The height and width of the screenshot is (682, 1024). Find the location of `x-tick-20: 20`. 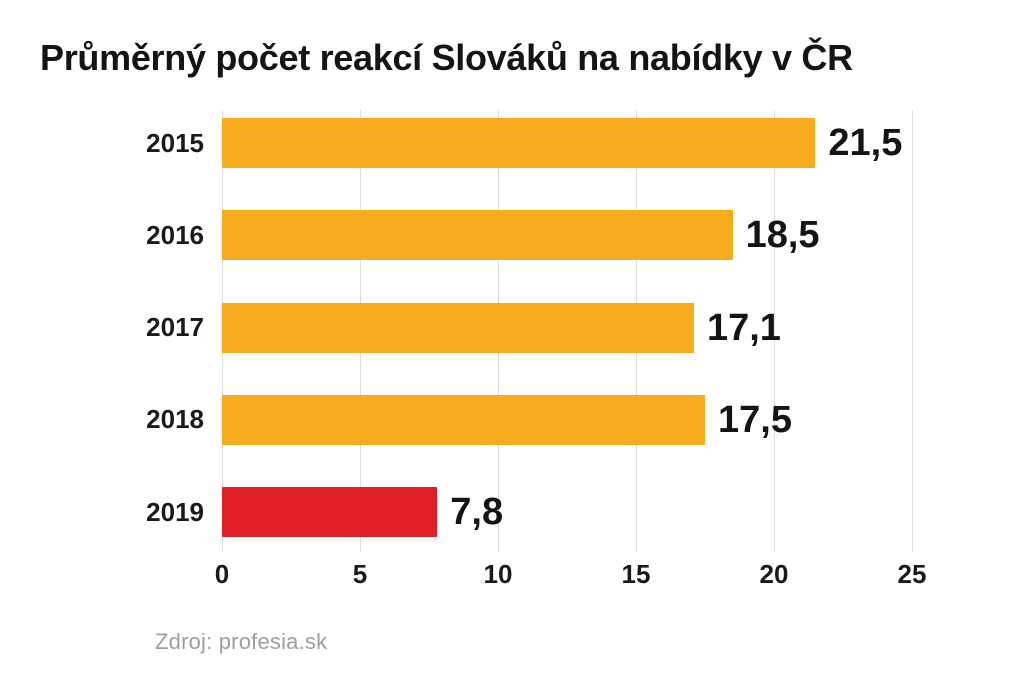

x-tick-20: 20 is located at coordinates (774, 574).